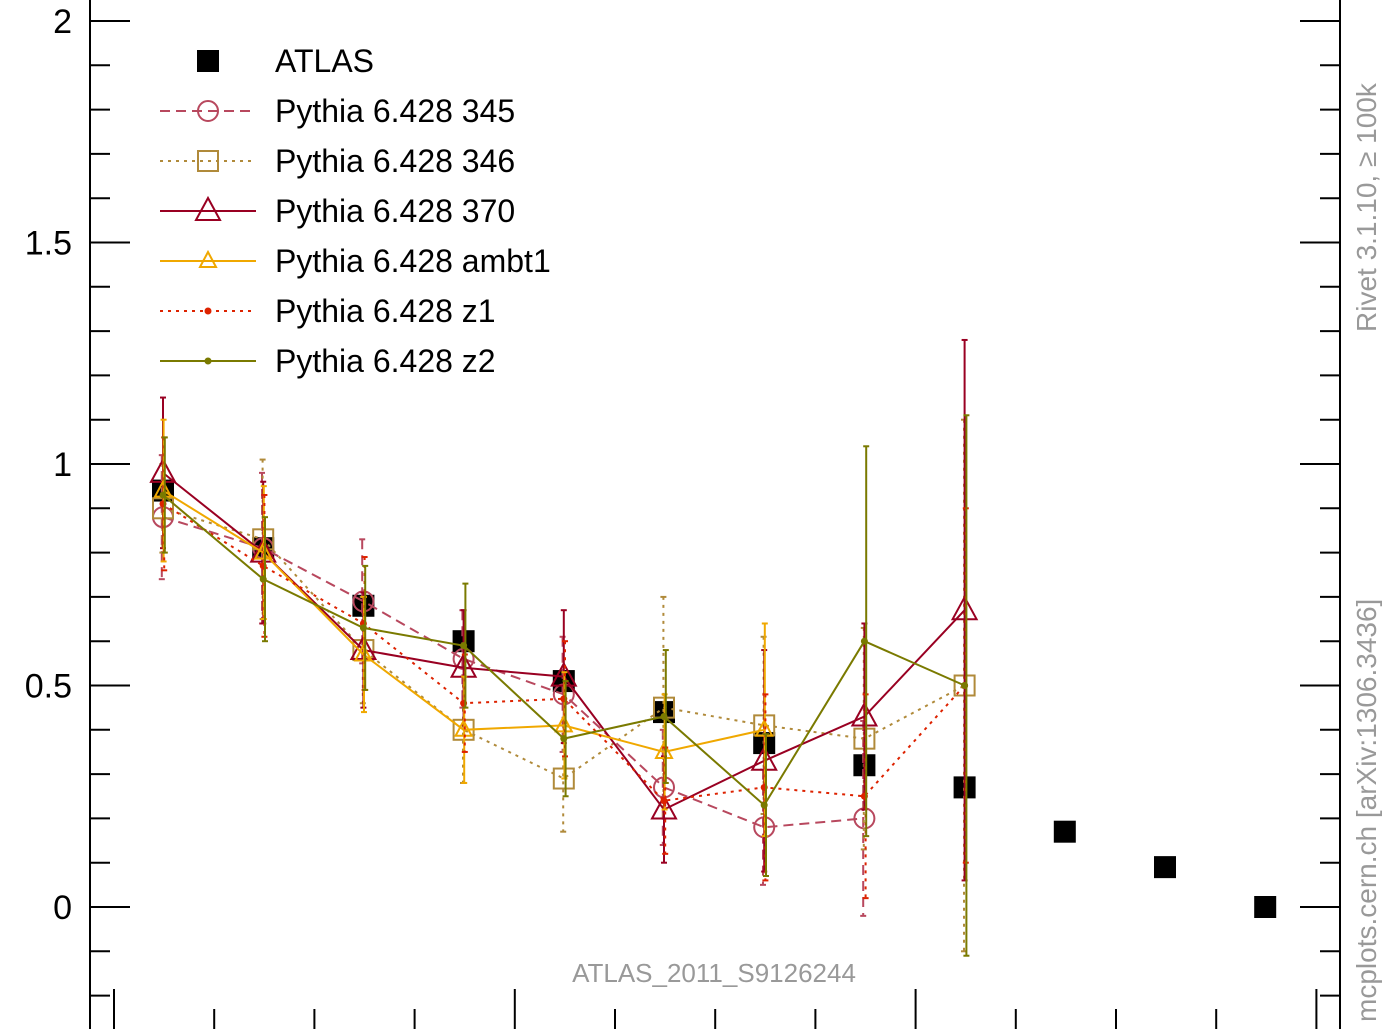 This screenshot has height=1029, width=1387. What do you see at coordinates (1366, 207) in the screenshot?
I see `rivet-version-label: Rivet 3.1.10, ≥ 100k` at bounding box center [1366, 207].